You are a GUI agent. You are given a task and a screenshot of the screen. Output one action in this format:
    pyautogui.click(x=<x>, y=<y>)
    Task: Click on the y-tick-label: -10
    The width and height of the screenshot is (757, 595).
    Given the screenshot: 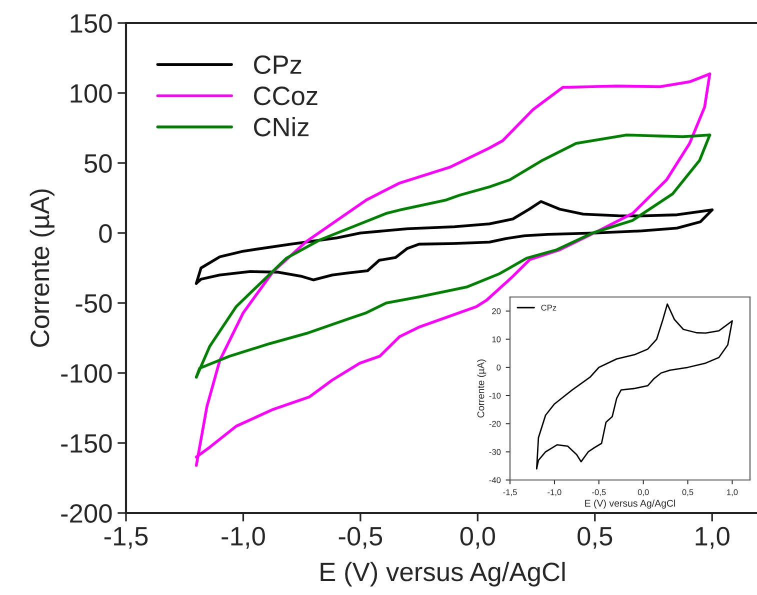 What is the action you would take?
    pyautogui.click(x=495, y=395)
    